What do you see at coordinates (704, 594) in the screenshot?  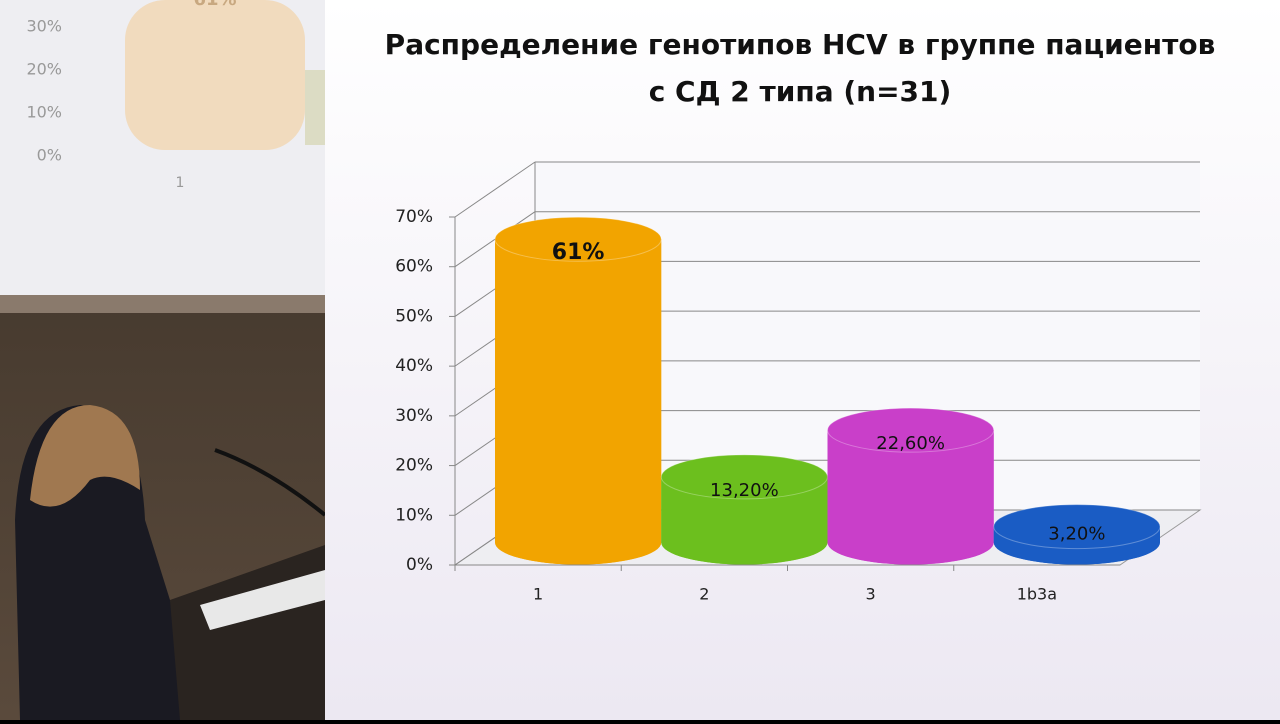 I see `x-tick-label: 2` at bounding box center [704, 594].